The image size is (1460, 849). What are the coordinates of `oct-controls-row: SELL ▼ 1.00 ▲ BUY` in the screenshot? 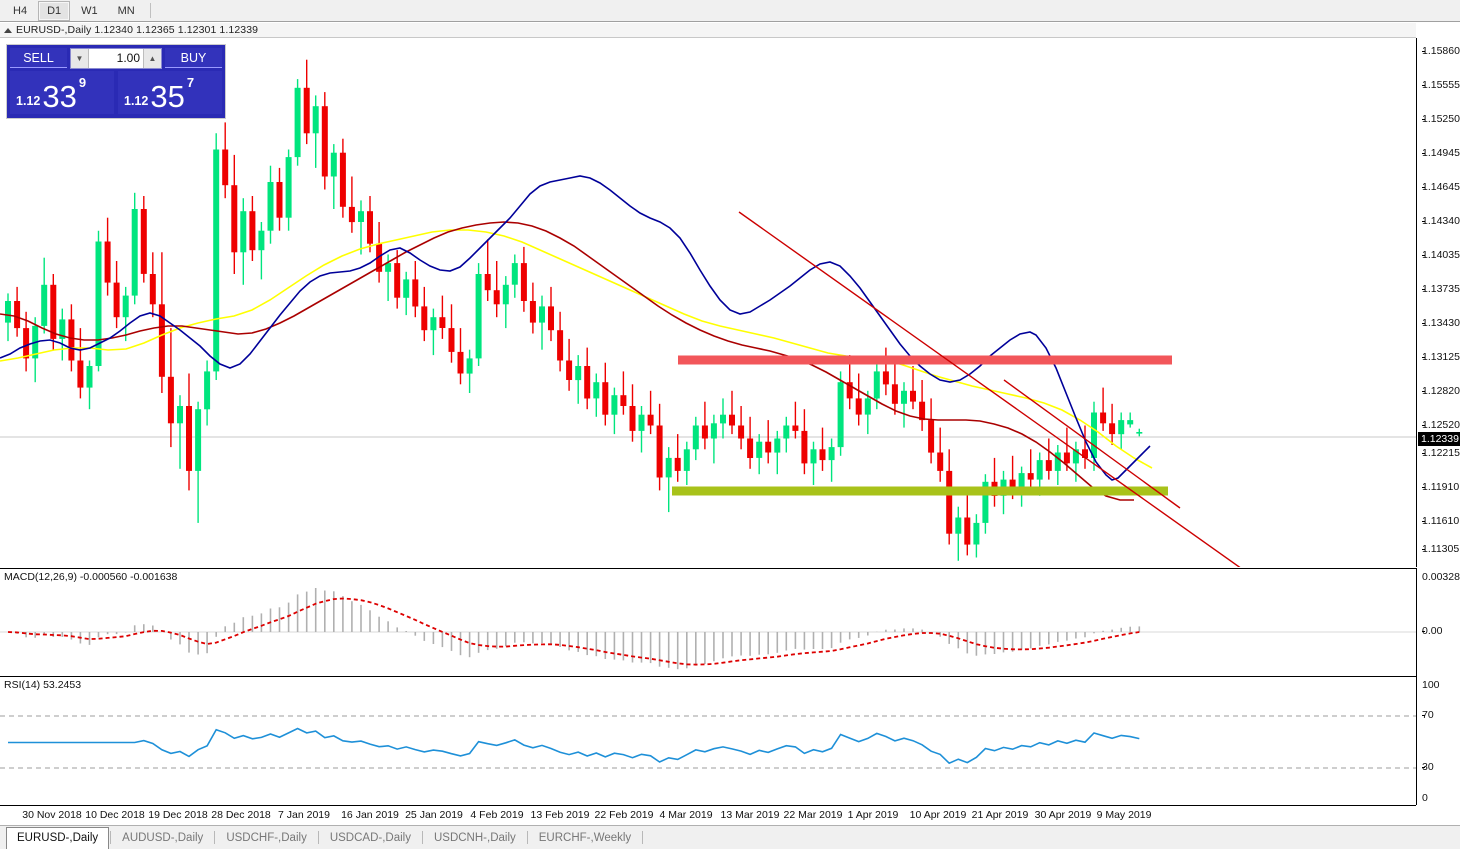 It's located at (116, 58).